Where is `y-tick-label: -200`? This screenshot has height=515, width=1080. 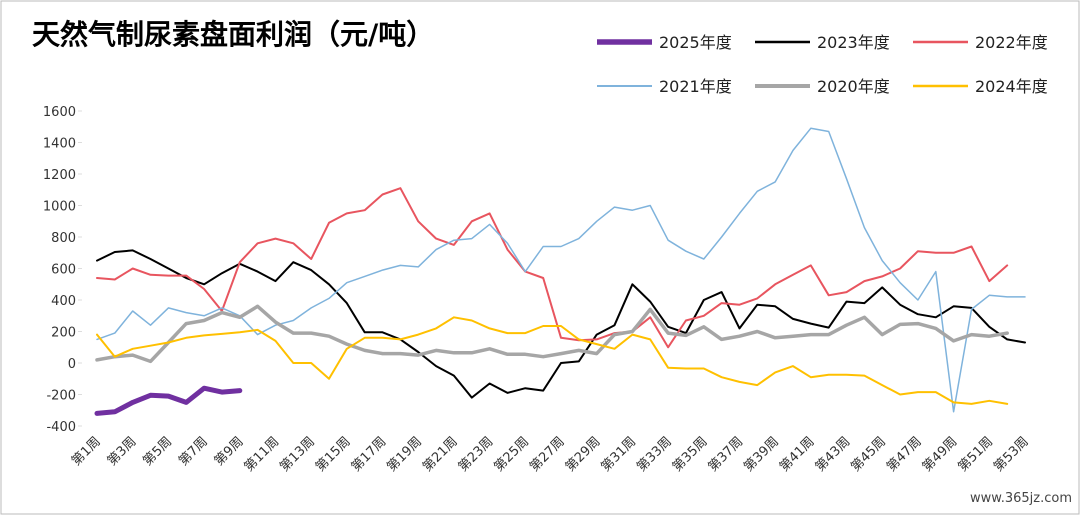
y-tick-label: -200 is located at coordinates (61, 396).